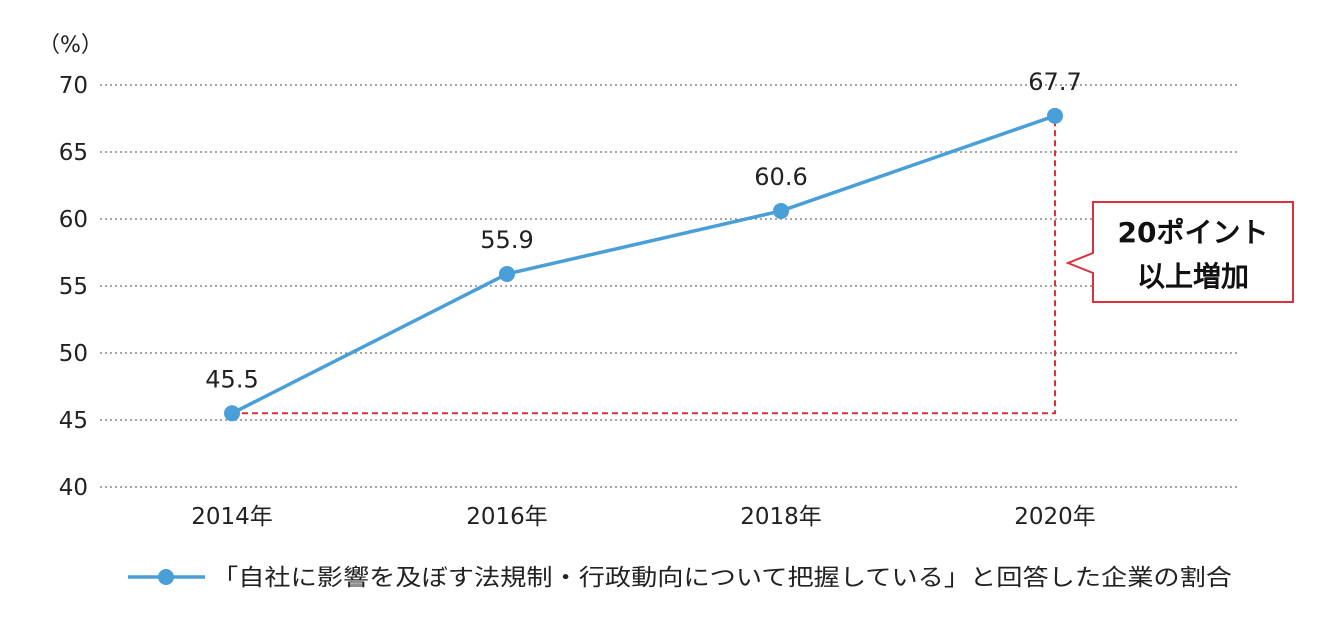 This screenshot has width=1330, height=629. I want to click on x-tick-label: 2018年, so click(781, 517).